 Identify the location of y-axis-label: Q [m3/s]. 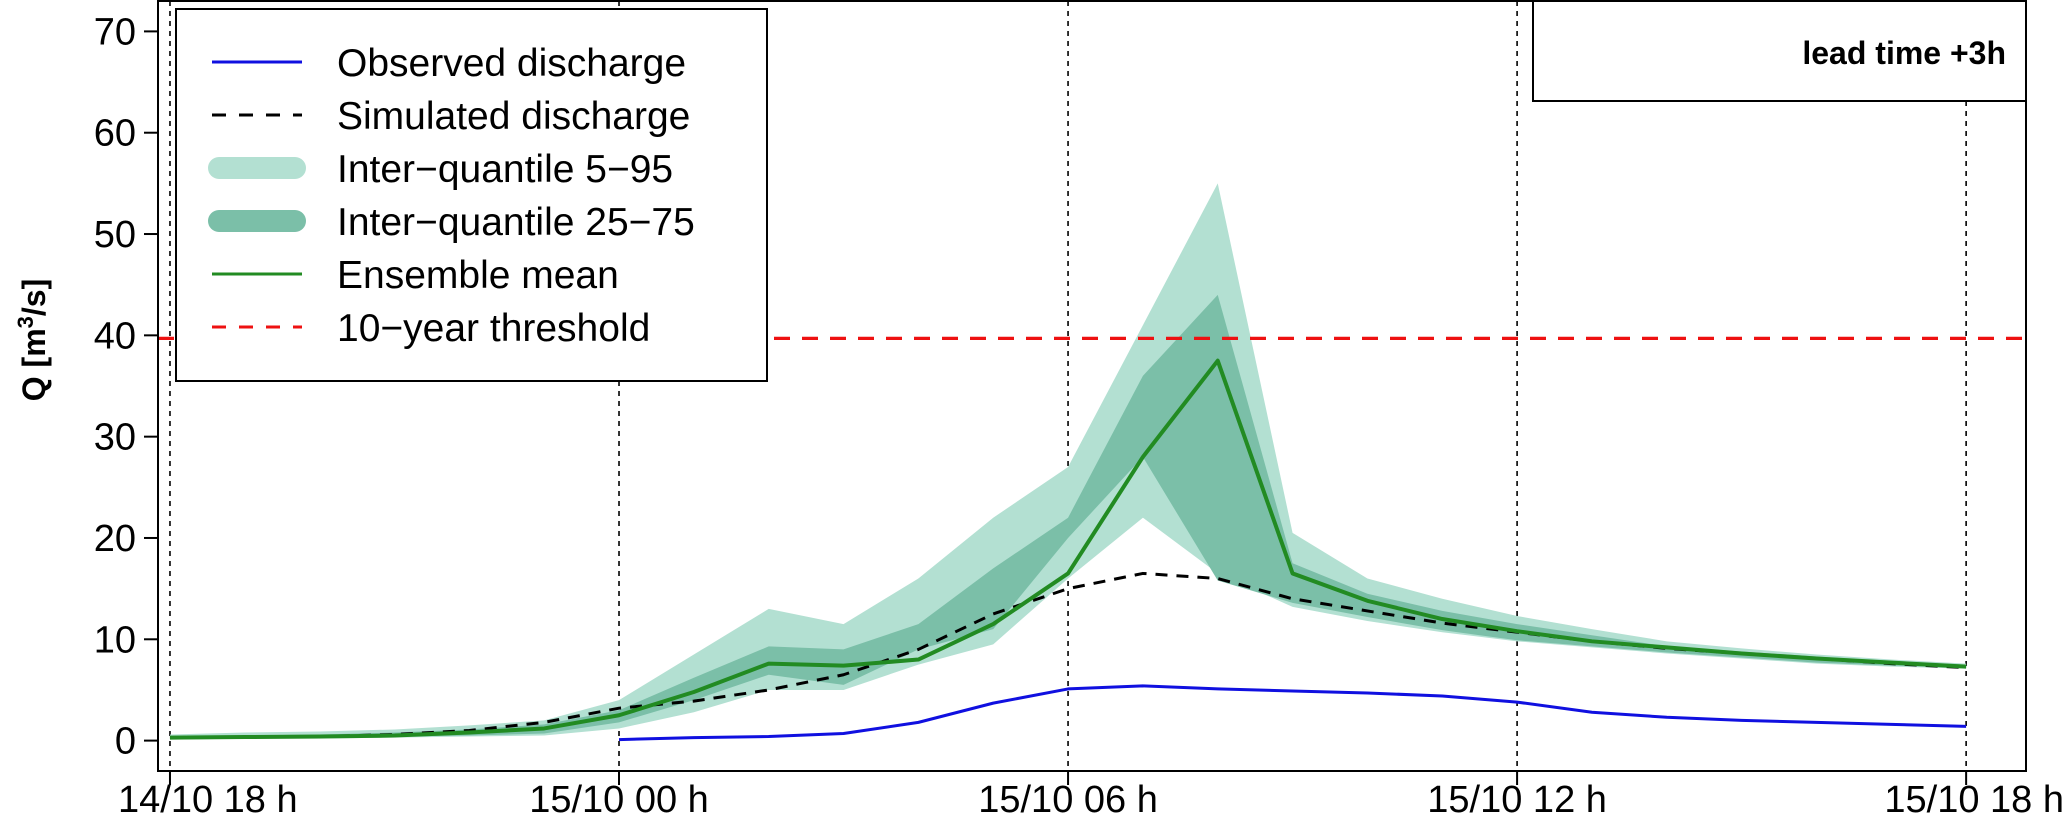
(32, 340).